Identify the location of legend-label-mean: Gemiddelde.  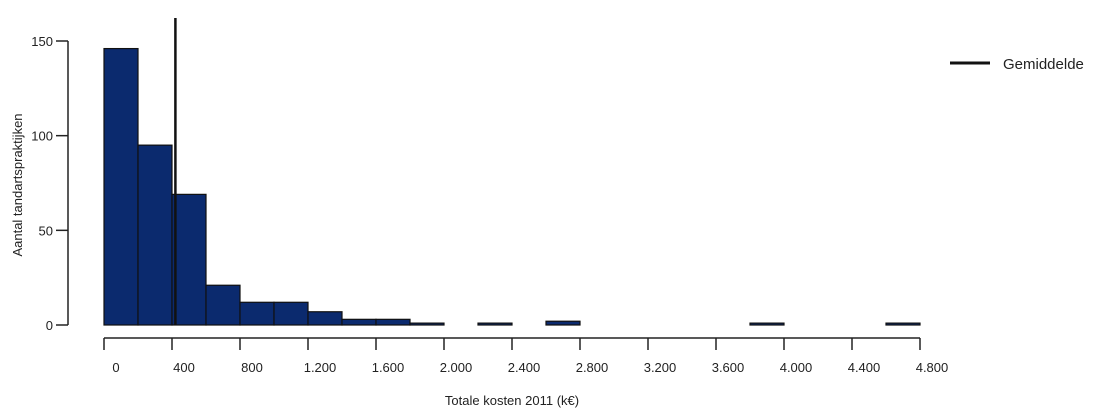
(1043, 64).